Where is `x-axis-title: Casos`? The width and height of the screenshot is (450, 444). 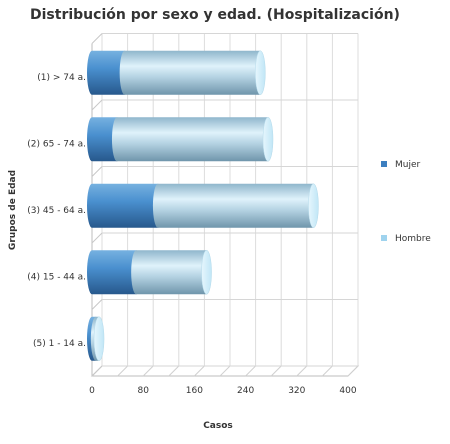 x-axis-title: Casos is located at coordinates (218, 426).